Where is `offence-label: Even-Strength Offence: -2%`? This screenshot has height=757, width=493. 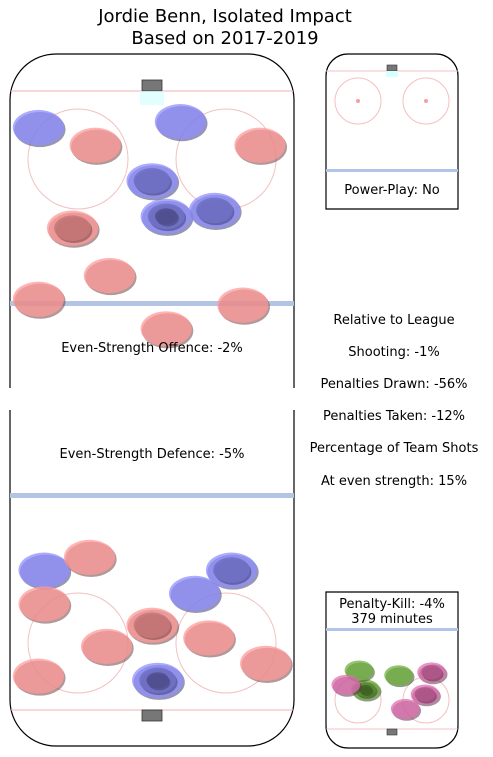
offence-label: Even-Strength Offence: -2% is located at coordinates (152, 348).